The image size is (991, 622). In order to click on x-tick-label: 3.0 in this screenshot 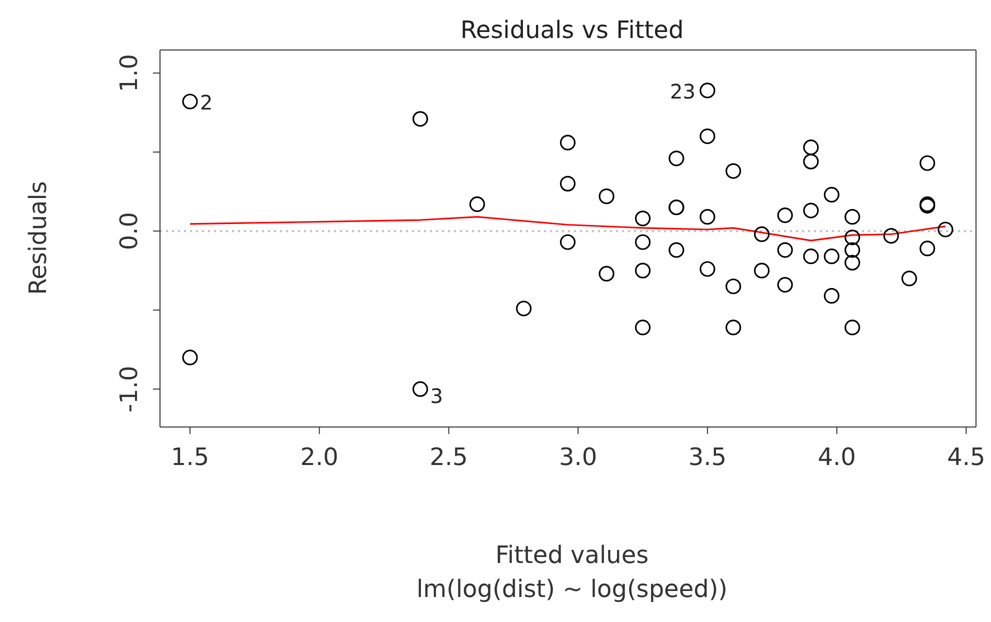, I will do `click(578, 457)`.